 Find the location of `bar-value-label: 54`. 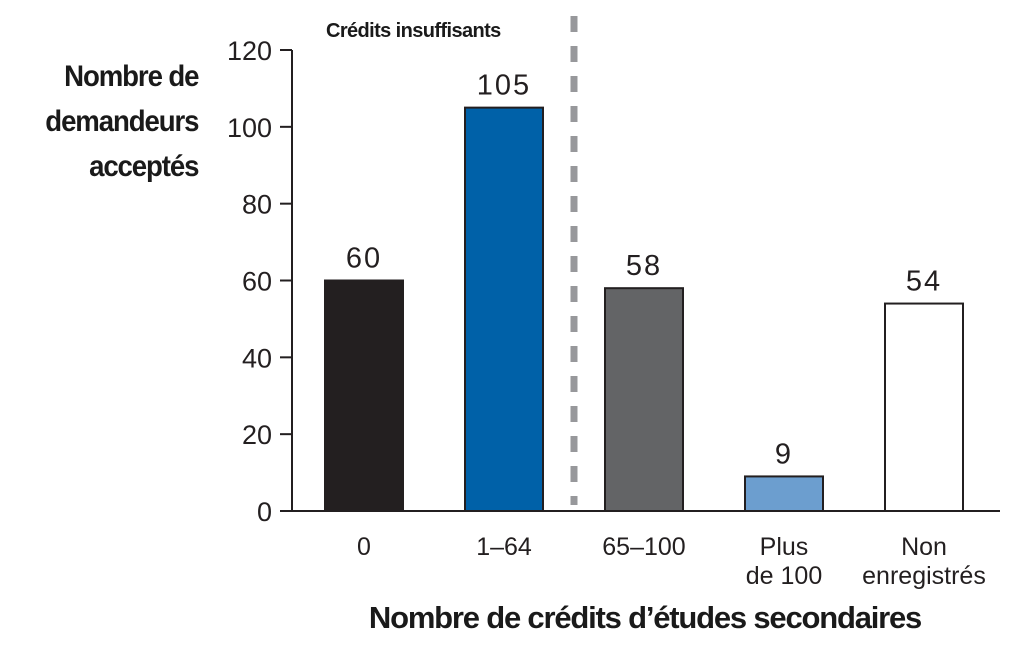

bar-value-label: 54 is located at coordinates (924, 282).